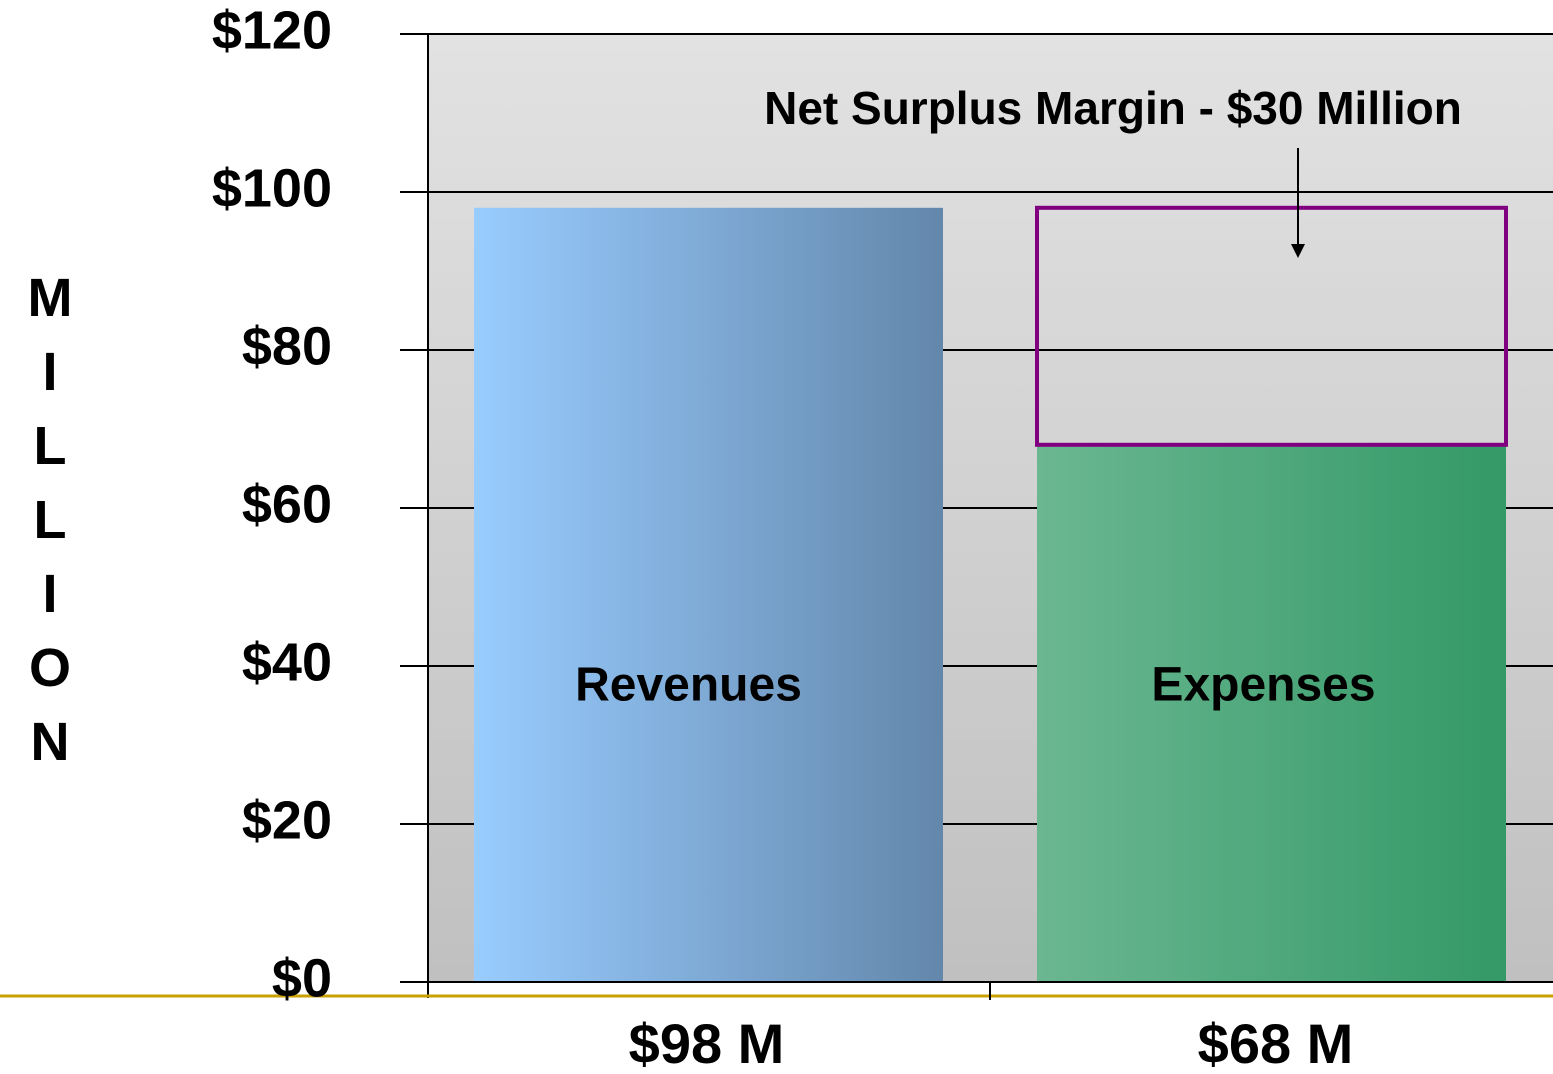 The image size is (1553, 1074). Describe the element at coordinates (50, 527) in the screenshot. I see `y-axis-label: MILLION` at that location.